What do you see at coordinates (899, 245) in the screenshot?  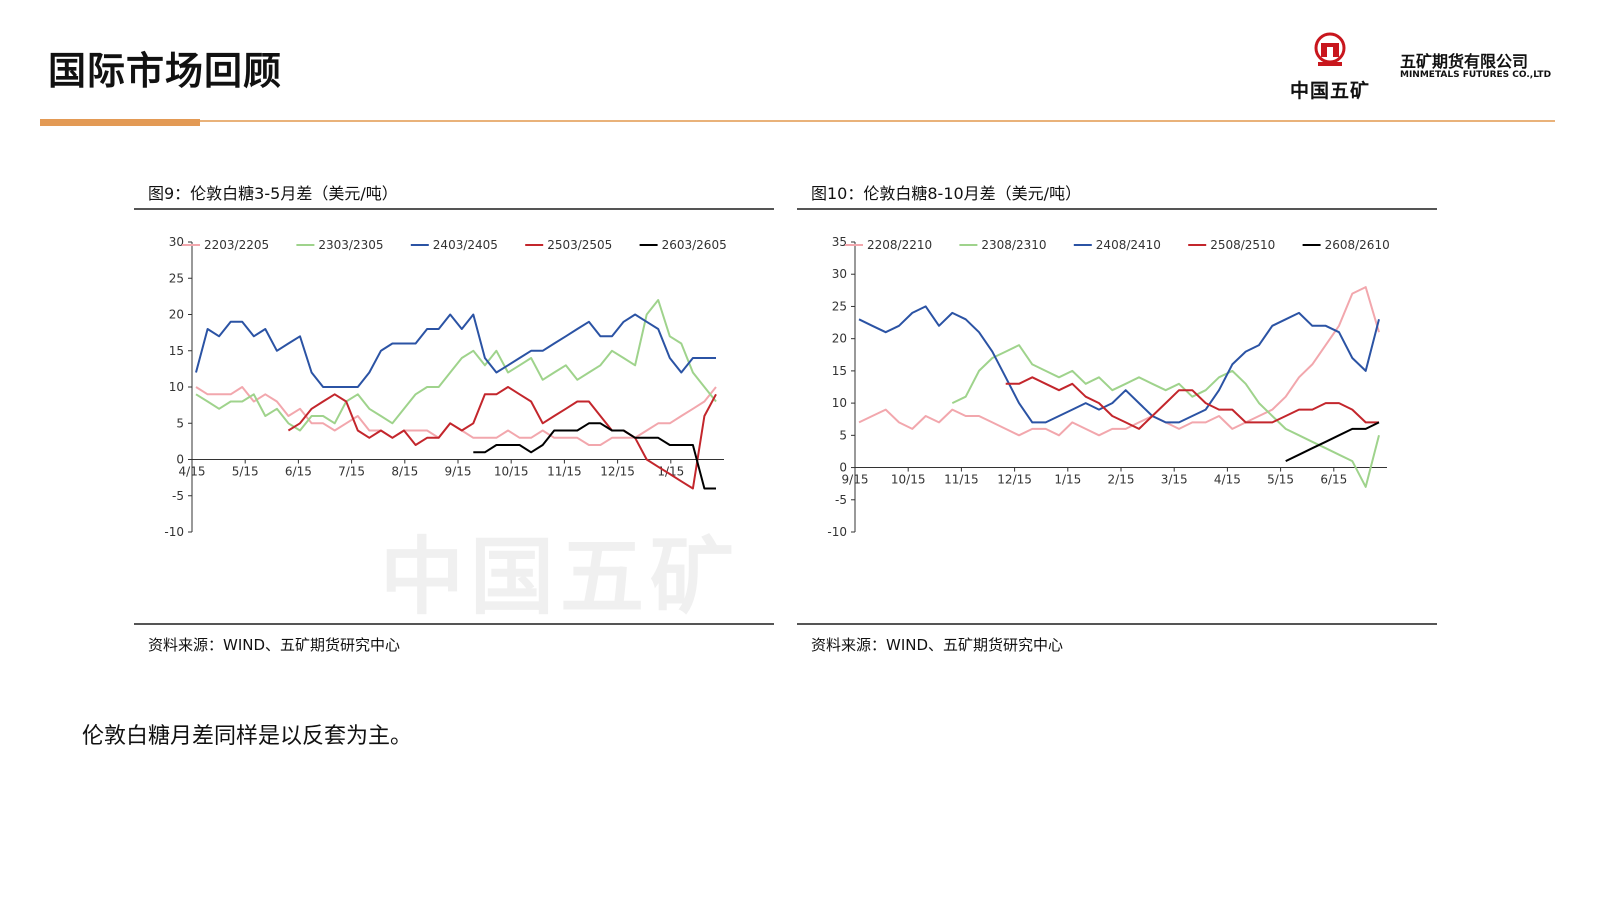 I see `legend-label: 2208/2210` at bounding box center [899, 245].